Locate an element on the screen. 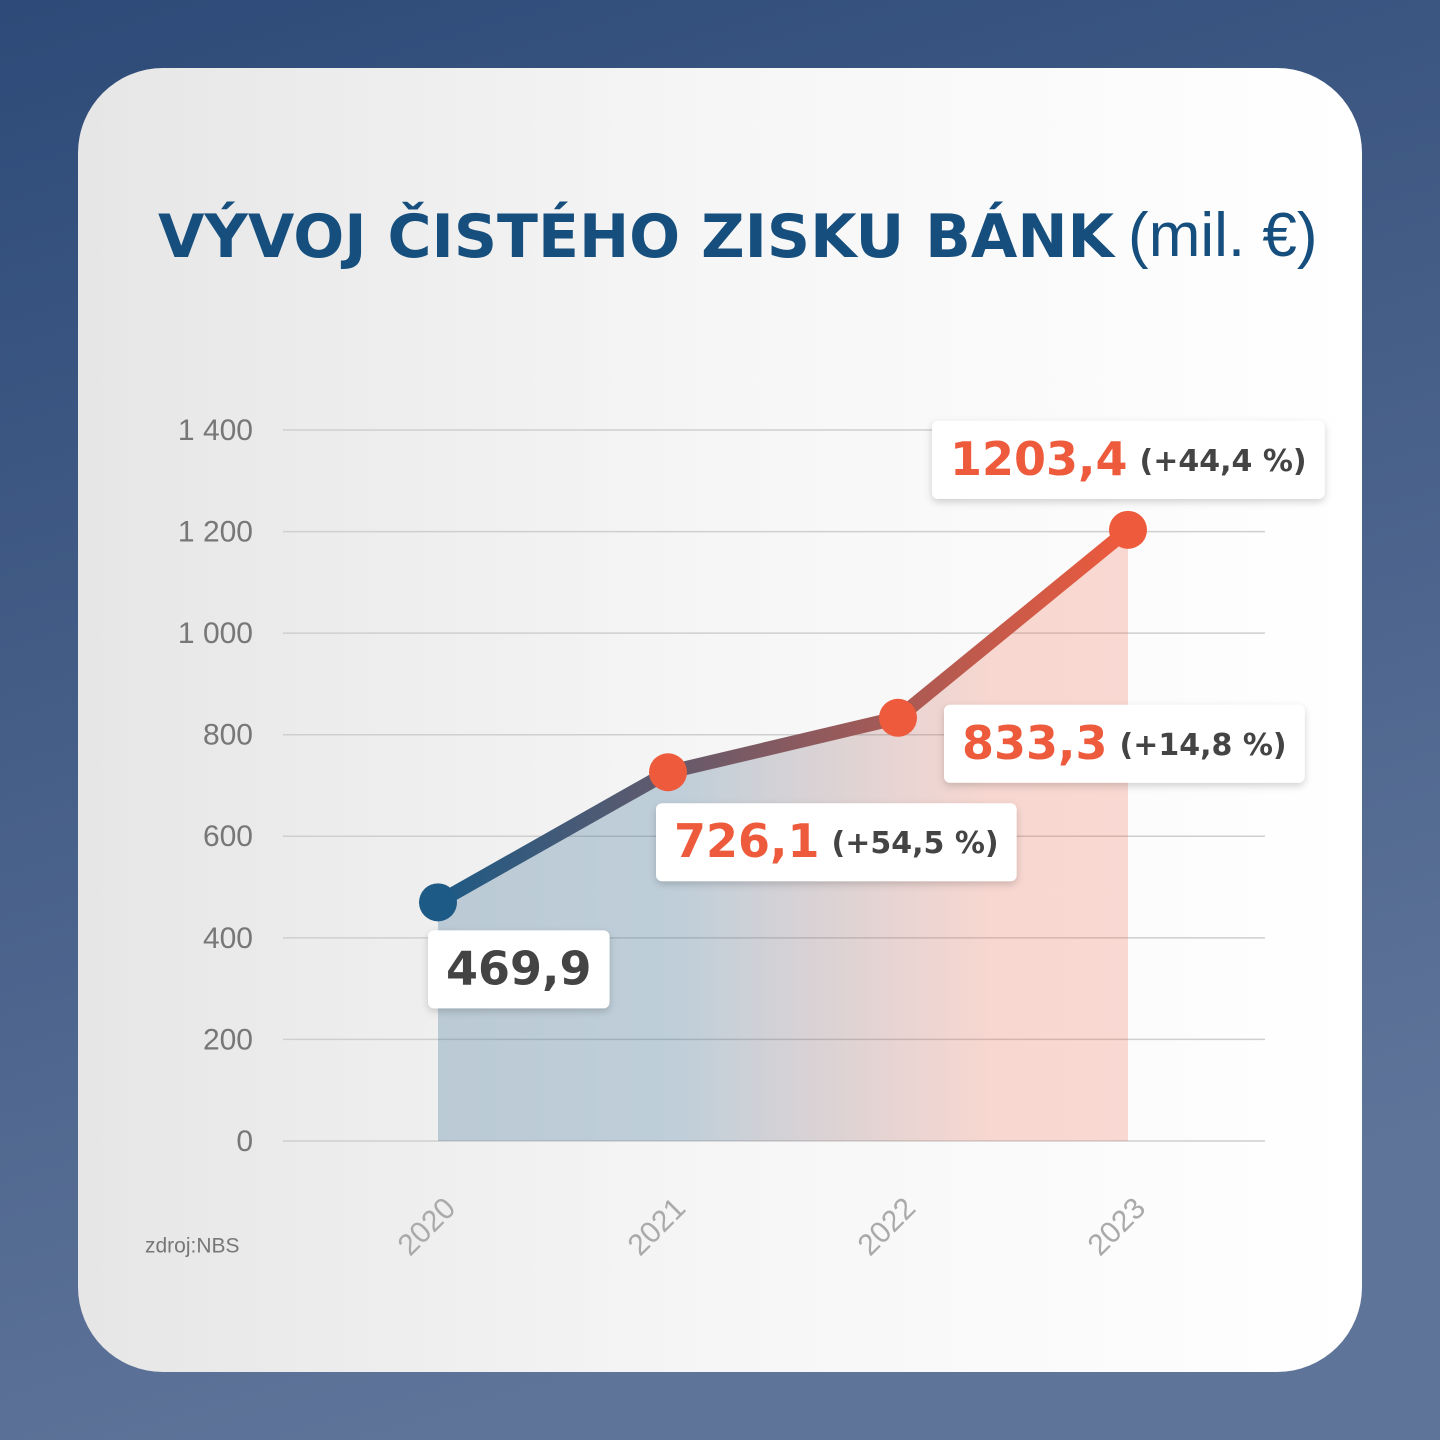 The width and height of the screenshot is (1440, 1440). value-label: 726,1 is located at coordinates (747, 841).